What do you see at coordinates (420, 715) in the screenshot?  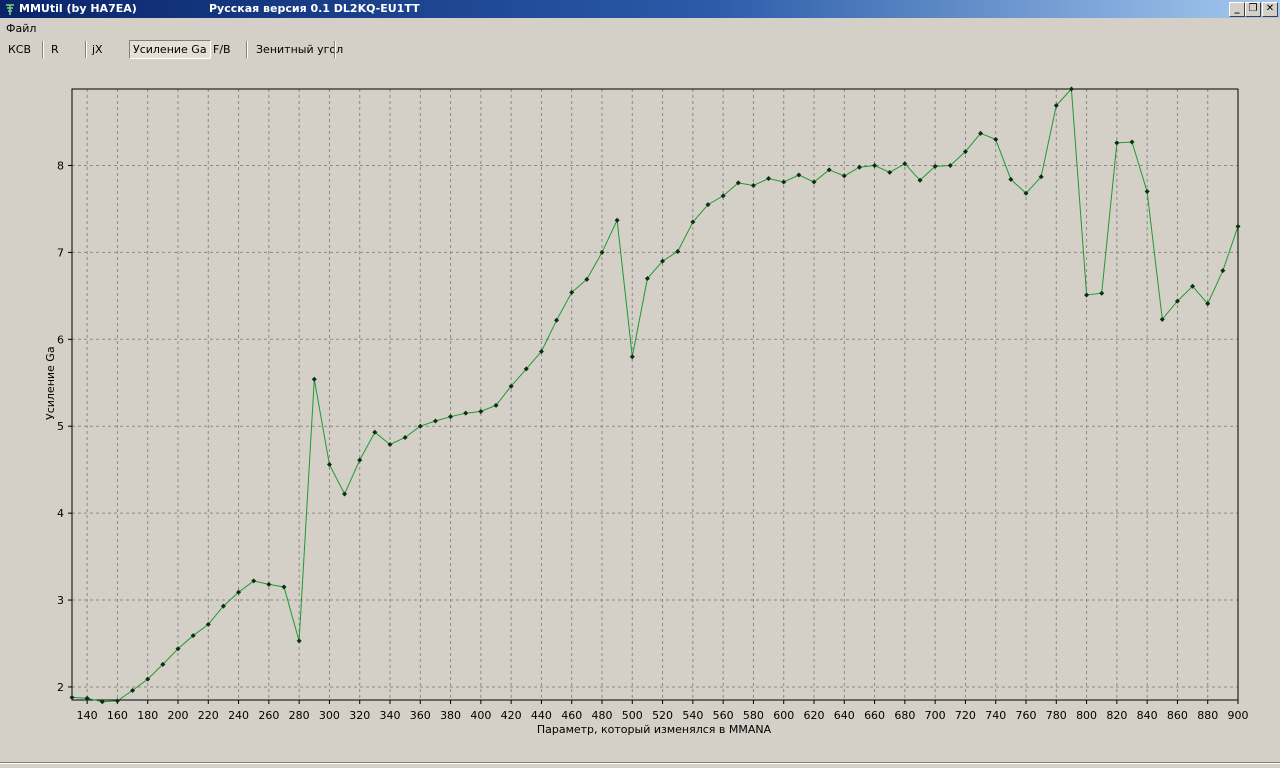 I see `x-tick-label: 360` at bounding box center [420, 715].